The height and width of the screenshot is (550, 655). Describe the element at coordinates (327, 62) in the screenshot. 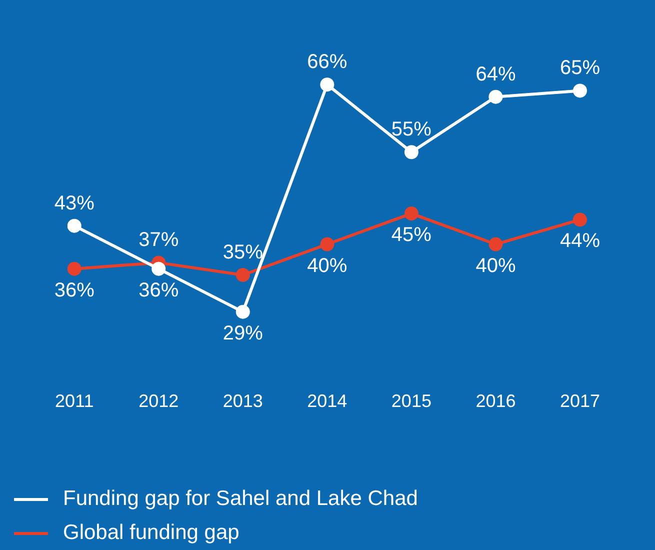

I see `data-label: 66%` at that location.